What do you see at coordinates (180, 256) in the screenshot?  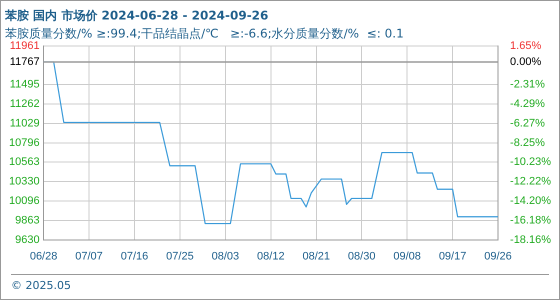 I see `x-tick-label: 07/25` at bounding box center [180, 256].